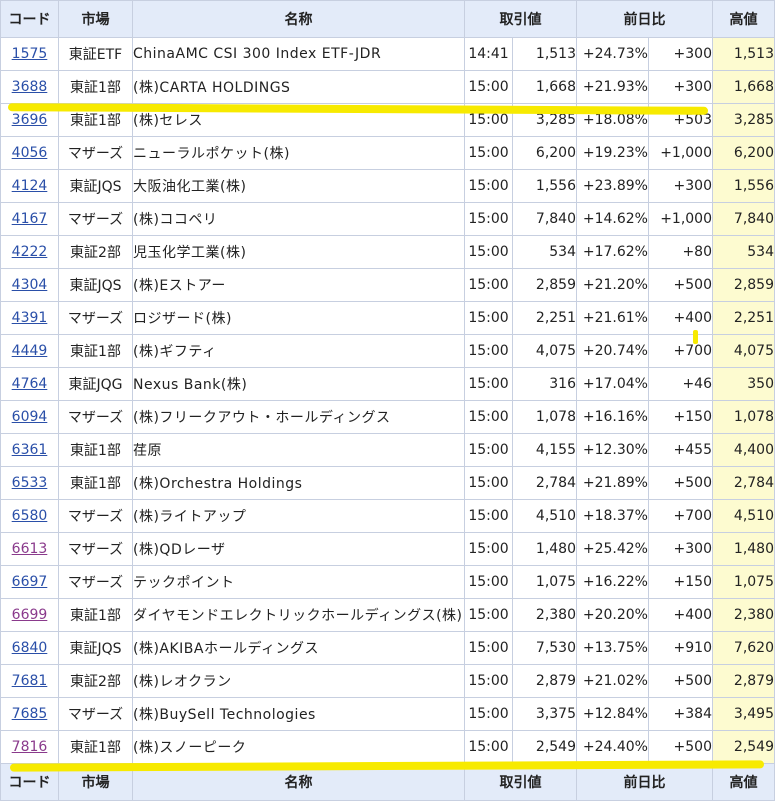  I want to click on stock-code-link: 1575, so click(29, 54).